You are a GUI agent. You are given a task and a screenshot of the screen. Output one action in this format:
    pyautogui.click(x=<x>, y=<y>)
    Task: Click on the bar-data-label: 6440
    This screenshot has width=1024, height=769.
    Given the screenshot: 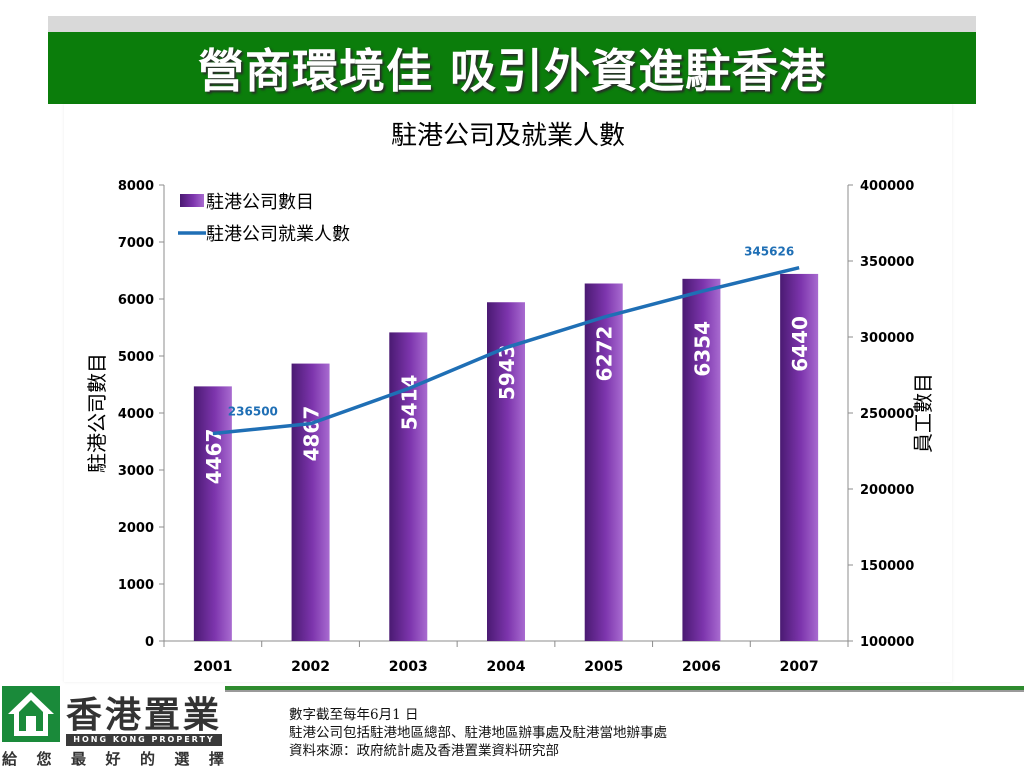 What is the action you would take?
    pyautogui.click(x=800, y=344)
    